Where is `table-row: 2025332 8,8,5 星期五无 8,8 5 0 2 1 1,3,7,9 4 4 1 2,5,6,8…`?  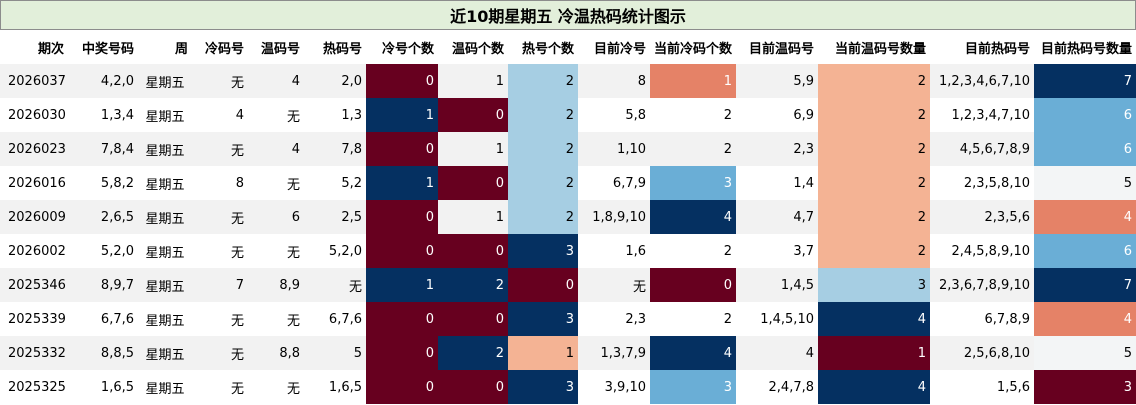 table-row: 2025332 8,8,5 星期五无 8,8 5 0 2 1 1,3,7,9 4 4 1 2,5,6,8… is located at coordinates (568, 353).